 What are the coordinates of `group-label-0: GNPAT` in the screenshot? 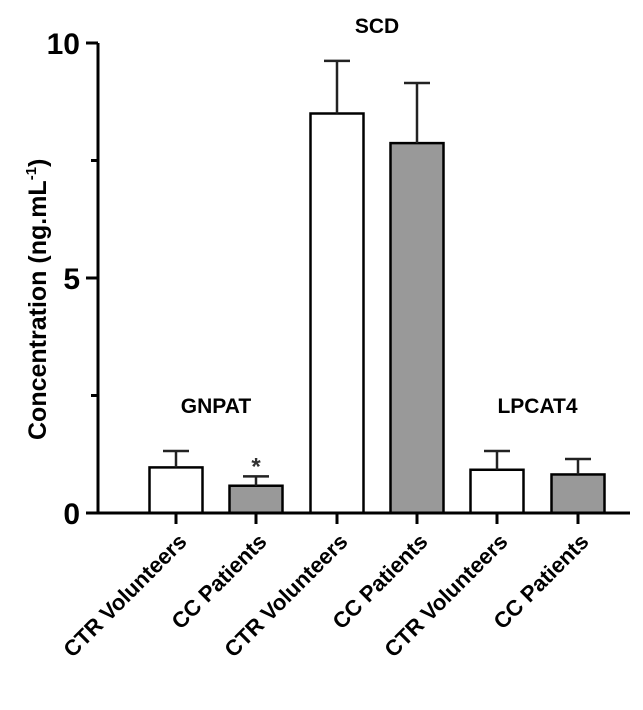 It's located at (216, 406).